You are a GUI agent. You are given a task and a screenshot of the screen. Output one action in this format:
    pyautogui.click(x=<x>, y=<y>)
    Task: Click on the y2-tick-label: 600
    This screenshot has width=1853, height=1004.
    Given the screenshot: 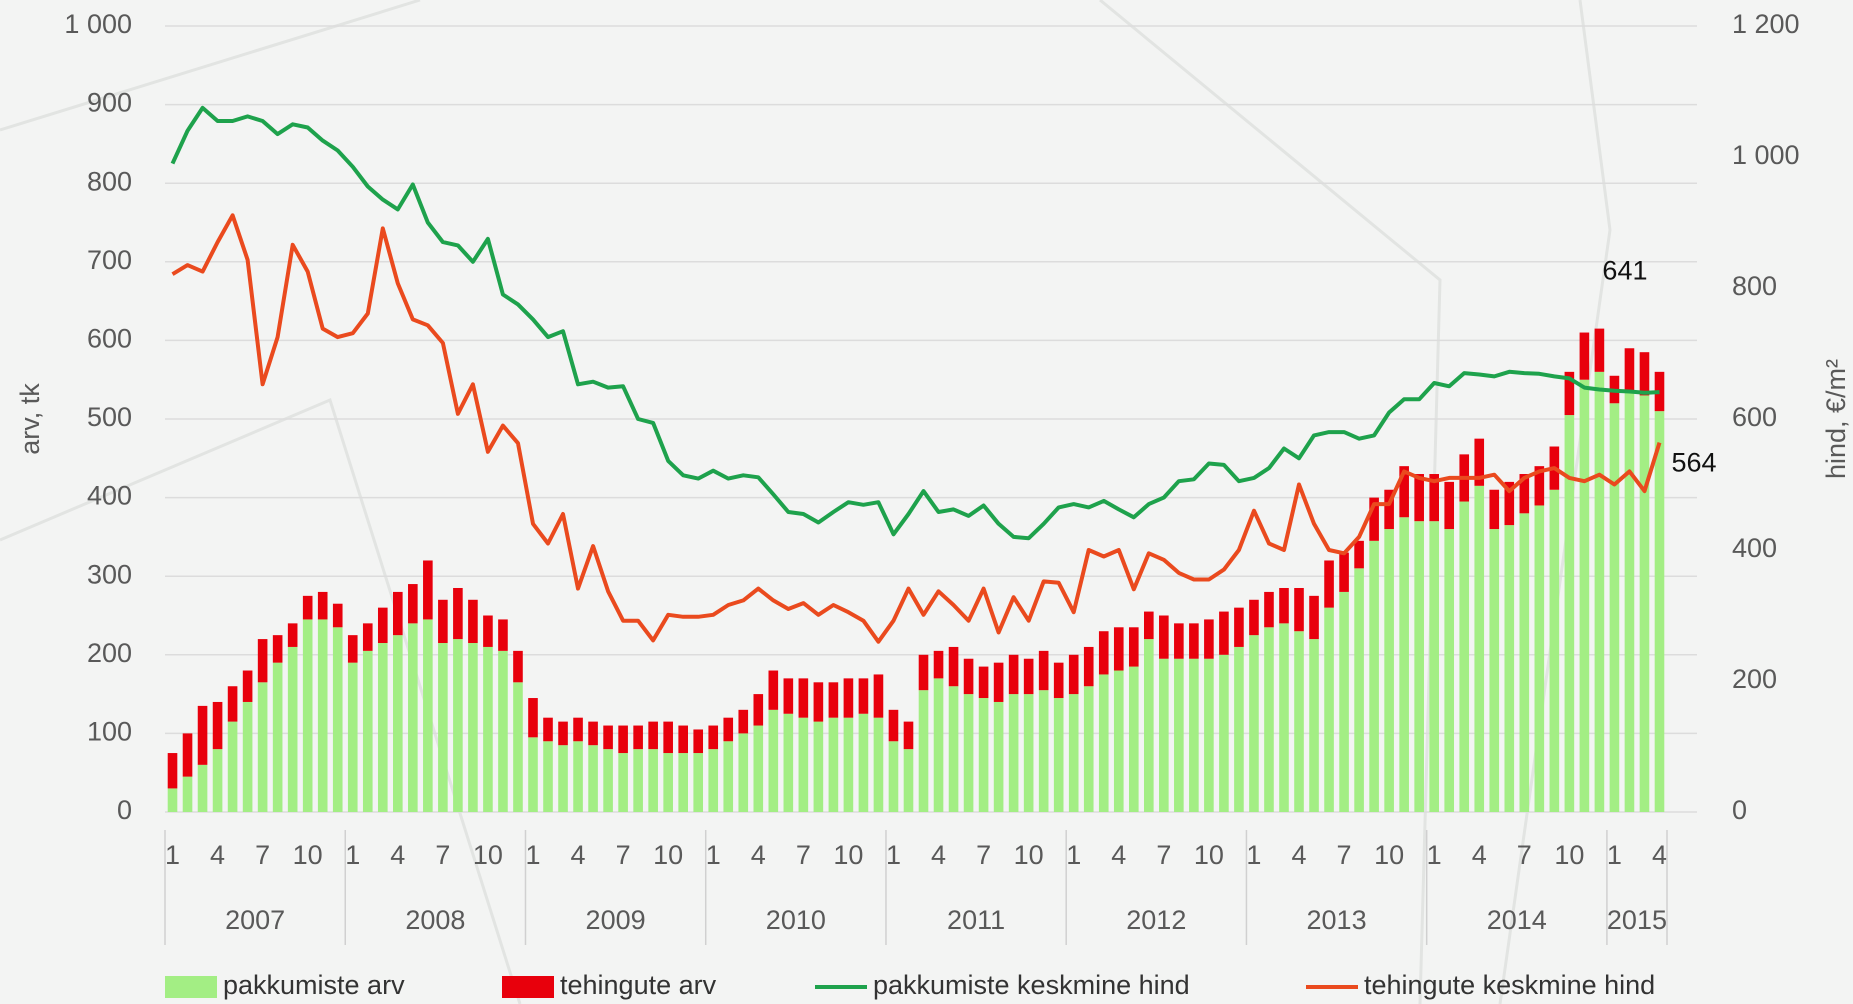 What is the action you would take?
    pyautogui.click(x=1754, y=417)
    